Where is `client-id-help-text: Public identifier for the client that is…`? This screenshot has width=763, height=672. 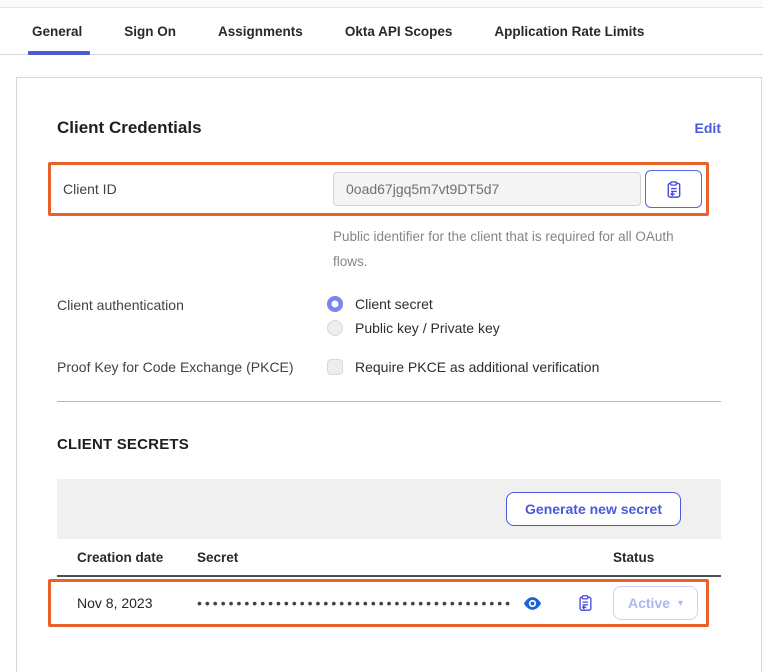
client-id-help-text: Public identifier for the client that is… is located at coordinates (503, 249).